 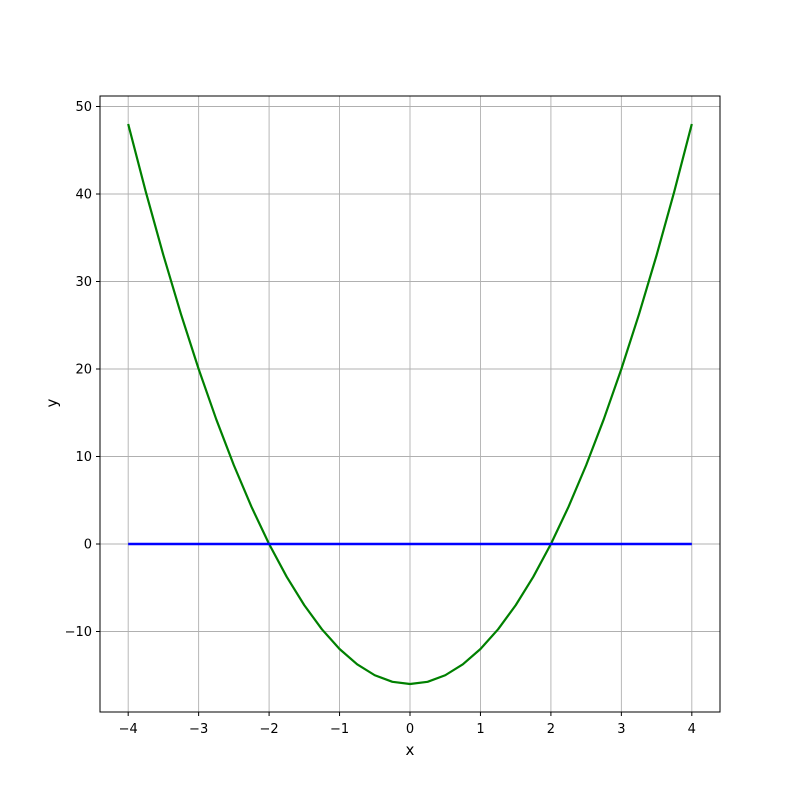 I want to click on y-tick-label: 30, so click(x=83, y=282).